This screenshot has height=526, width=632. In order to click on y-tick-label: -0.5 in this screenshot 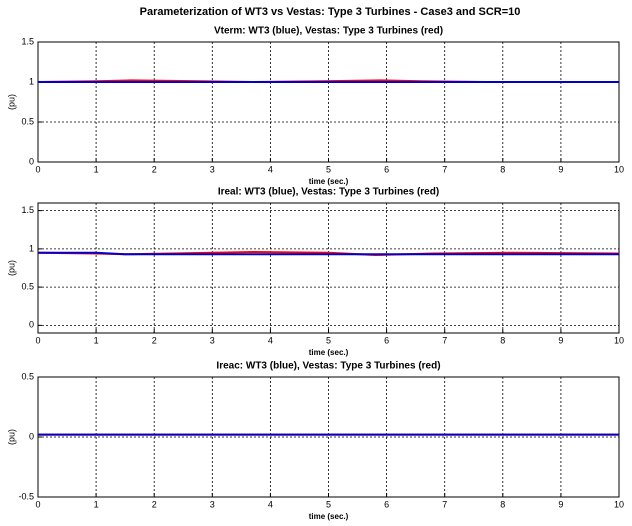, I will do `click(26, 496)`.